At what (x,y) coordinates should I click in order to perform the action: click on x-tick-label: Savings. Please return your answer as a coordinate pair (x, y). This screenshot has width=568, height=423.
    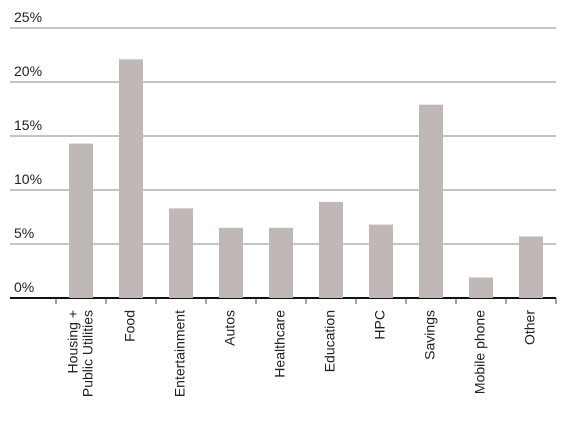
    Looking at the image, I should click on (430, 335).